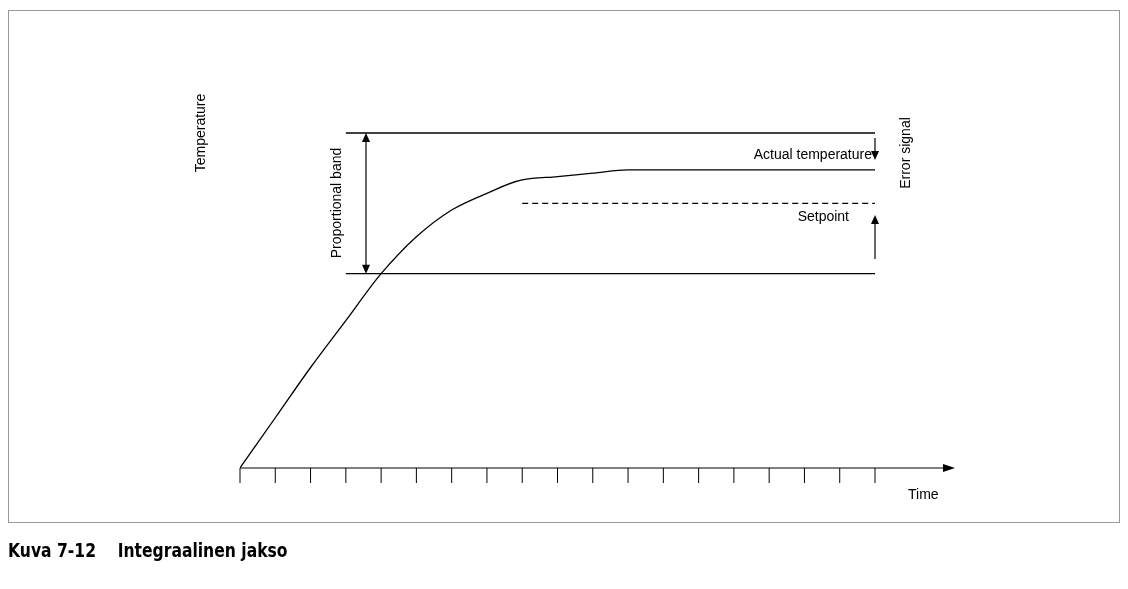  What do you see at coordinates (812, 154) in the screenshot?
I see `annotation: Actual temperature` at bounding box center [812, 154].